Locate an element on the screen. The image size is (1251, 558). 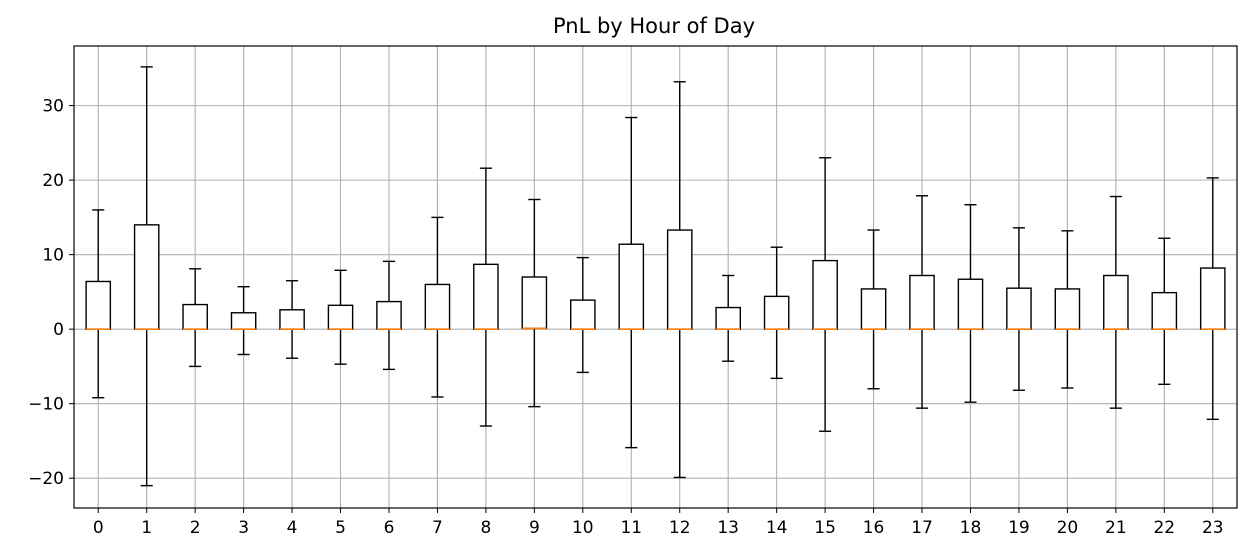
y-tick-label: −20 is located at coordinates (46, 479).